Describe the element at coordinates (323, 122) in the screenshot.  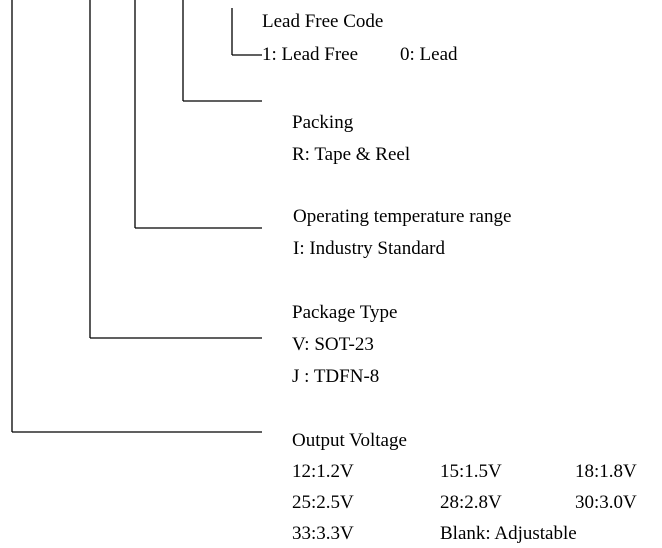
I see `section-title: Packing` at that location.